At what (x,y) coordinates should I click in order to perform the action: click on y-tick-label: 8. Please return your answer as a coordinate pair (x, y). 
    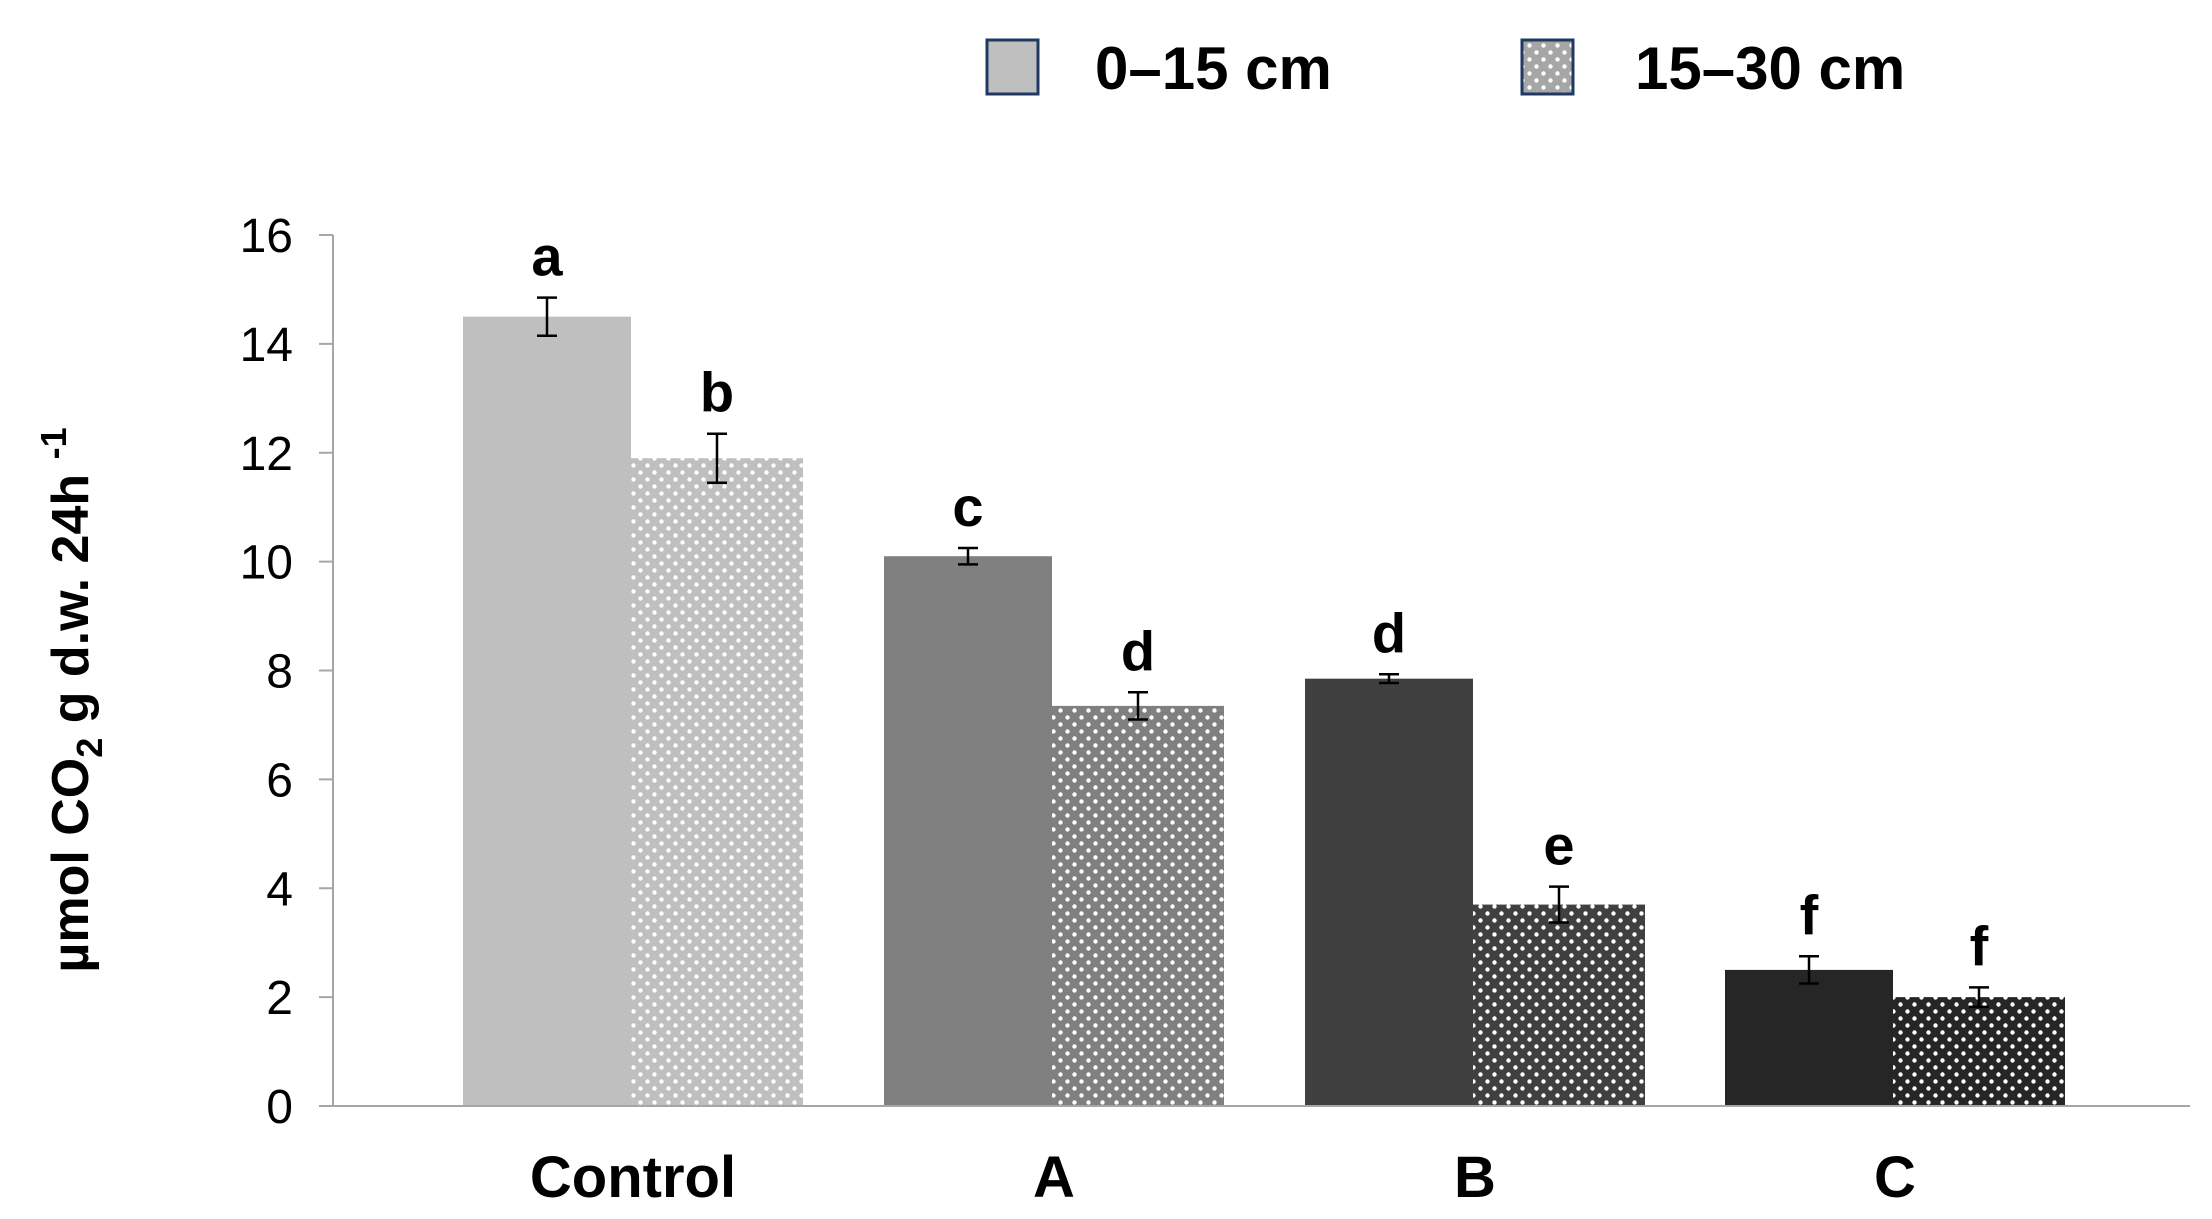
    Looking at the image, I should click on (279, 672).